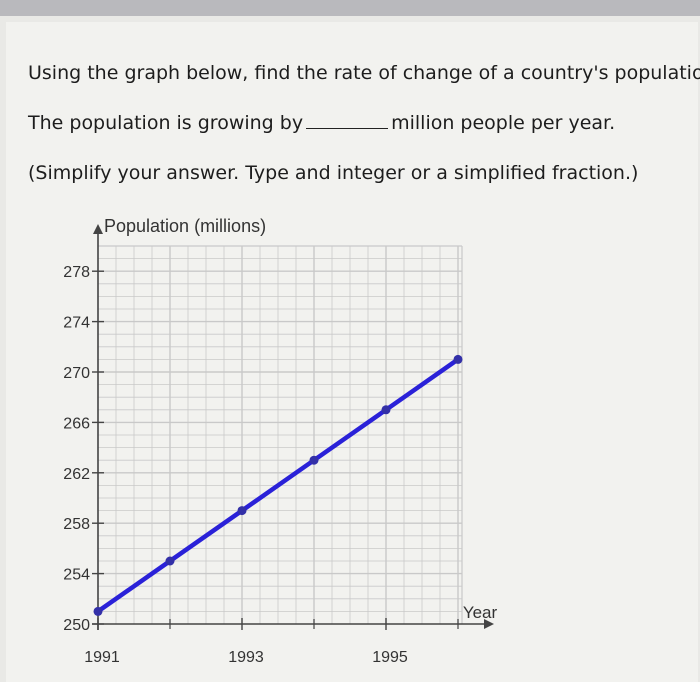 This screenshot has width=700, height=682. I want to click on y-tick-label: 274, so click(76, 323).